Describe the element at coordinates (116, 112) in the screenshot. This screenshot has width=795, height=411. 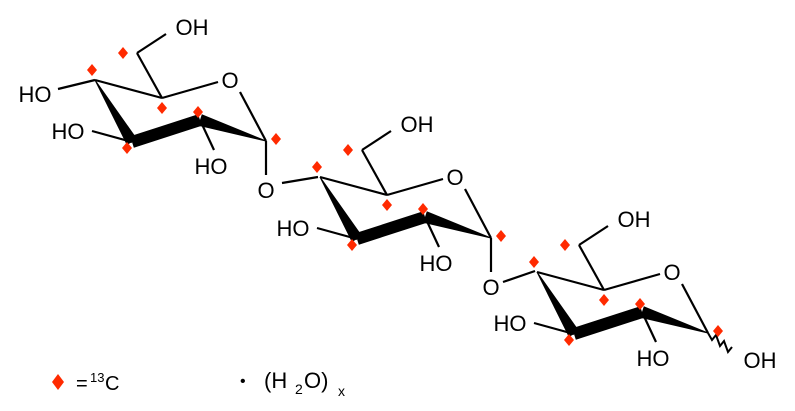
I see `unit-1-wedge-c4-c3` at that location.